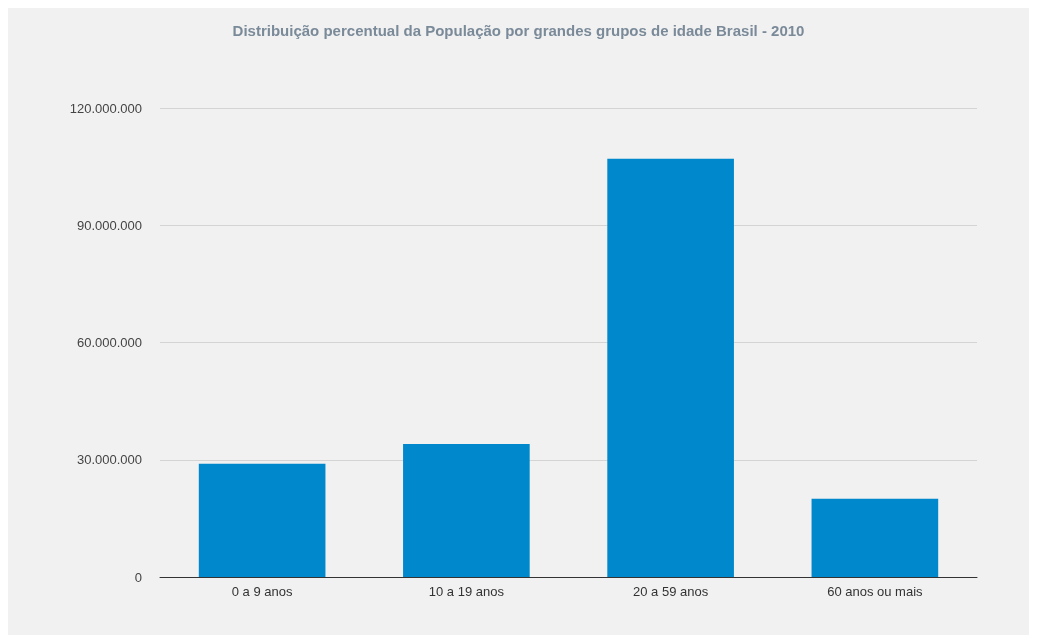 The image size is (1037, 643). What do you see at coordinates (875, 591) in the screenshot?
I see `x-tick-label: 60 anos ou mais` at bounding box center [875, 591].